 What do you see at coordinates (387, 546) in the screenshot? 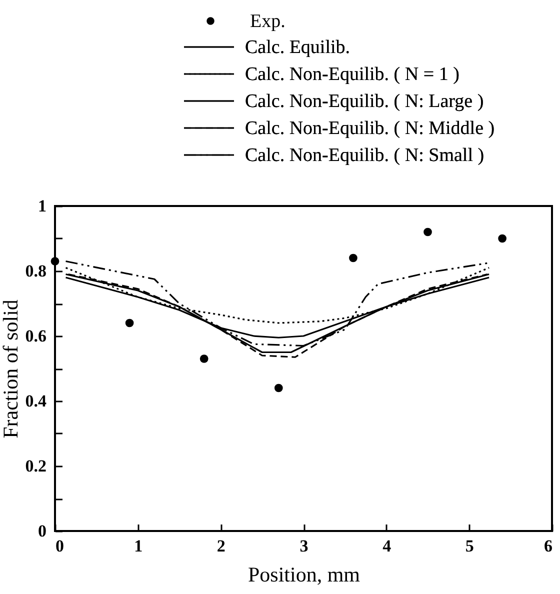
I see `x-tick-label: 4` at bounding box center [387, 546].